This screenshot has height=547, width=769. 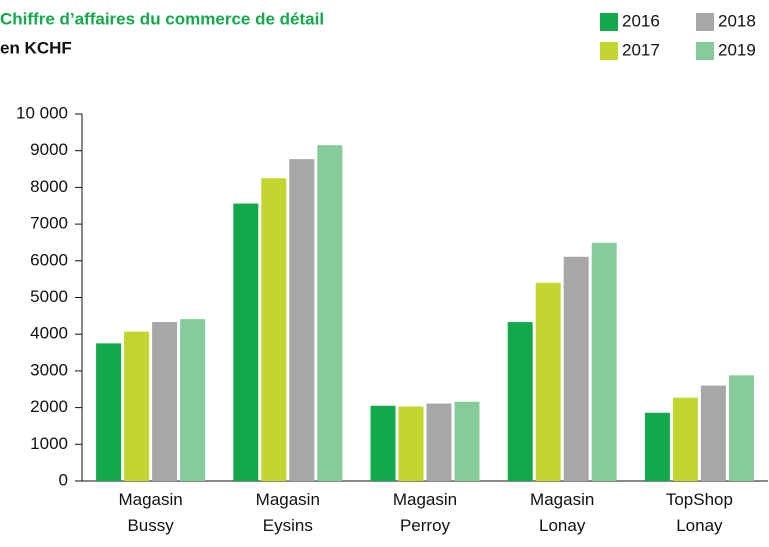 I want to click on y-tick-label: 1000, so click(x=49, y=443).